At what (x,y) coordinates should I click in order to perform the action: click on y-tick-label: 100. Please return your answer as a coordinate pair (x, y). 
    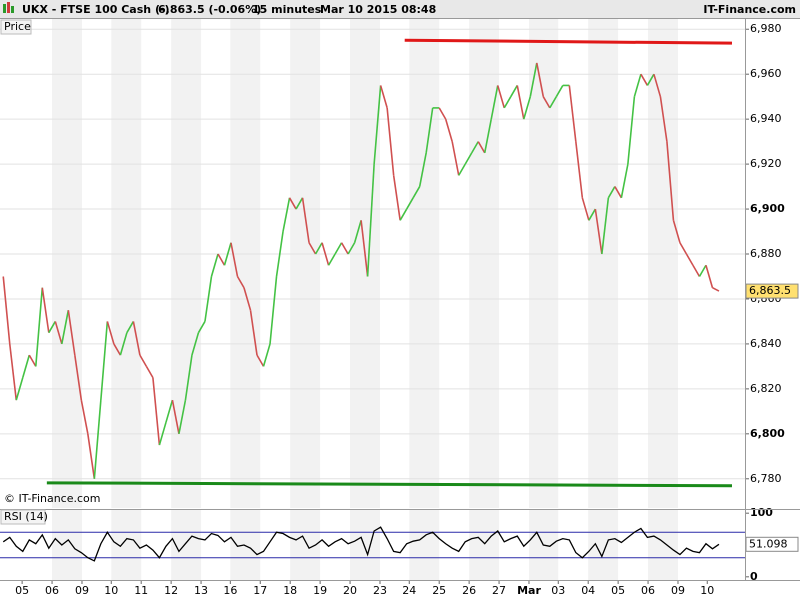
    Looking at the image, I should click on (761, 512).